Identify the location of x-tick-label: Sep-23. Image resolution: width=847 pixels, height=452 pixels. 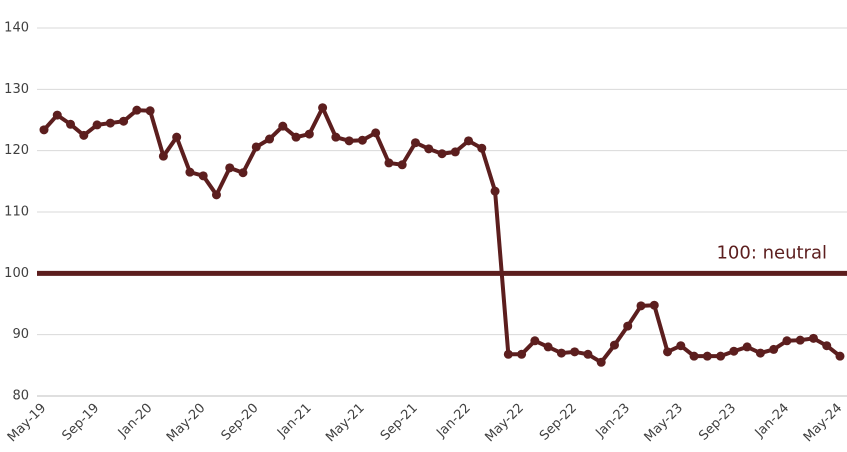
(717, 422).